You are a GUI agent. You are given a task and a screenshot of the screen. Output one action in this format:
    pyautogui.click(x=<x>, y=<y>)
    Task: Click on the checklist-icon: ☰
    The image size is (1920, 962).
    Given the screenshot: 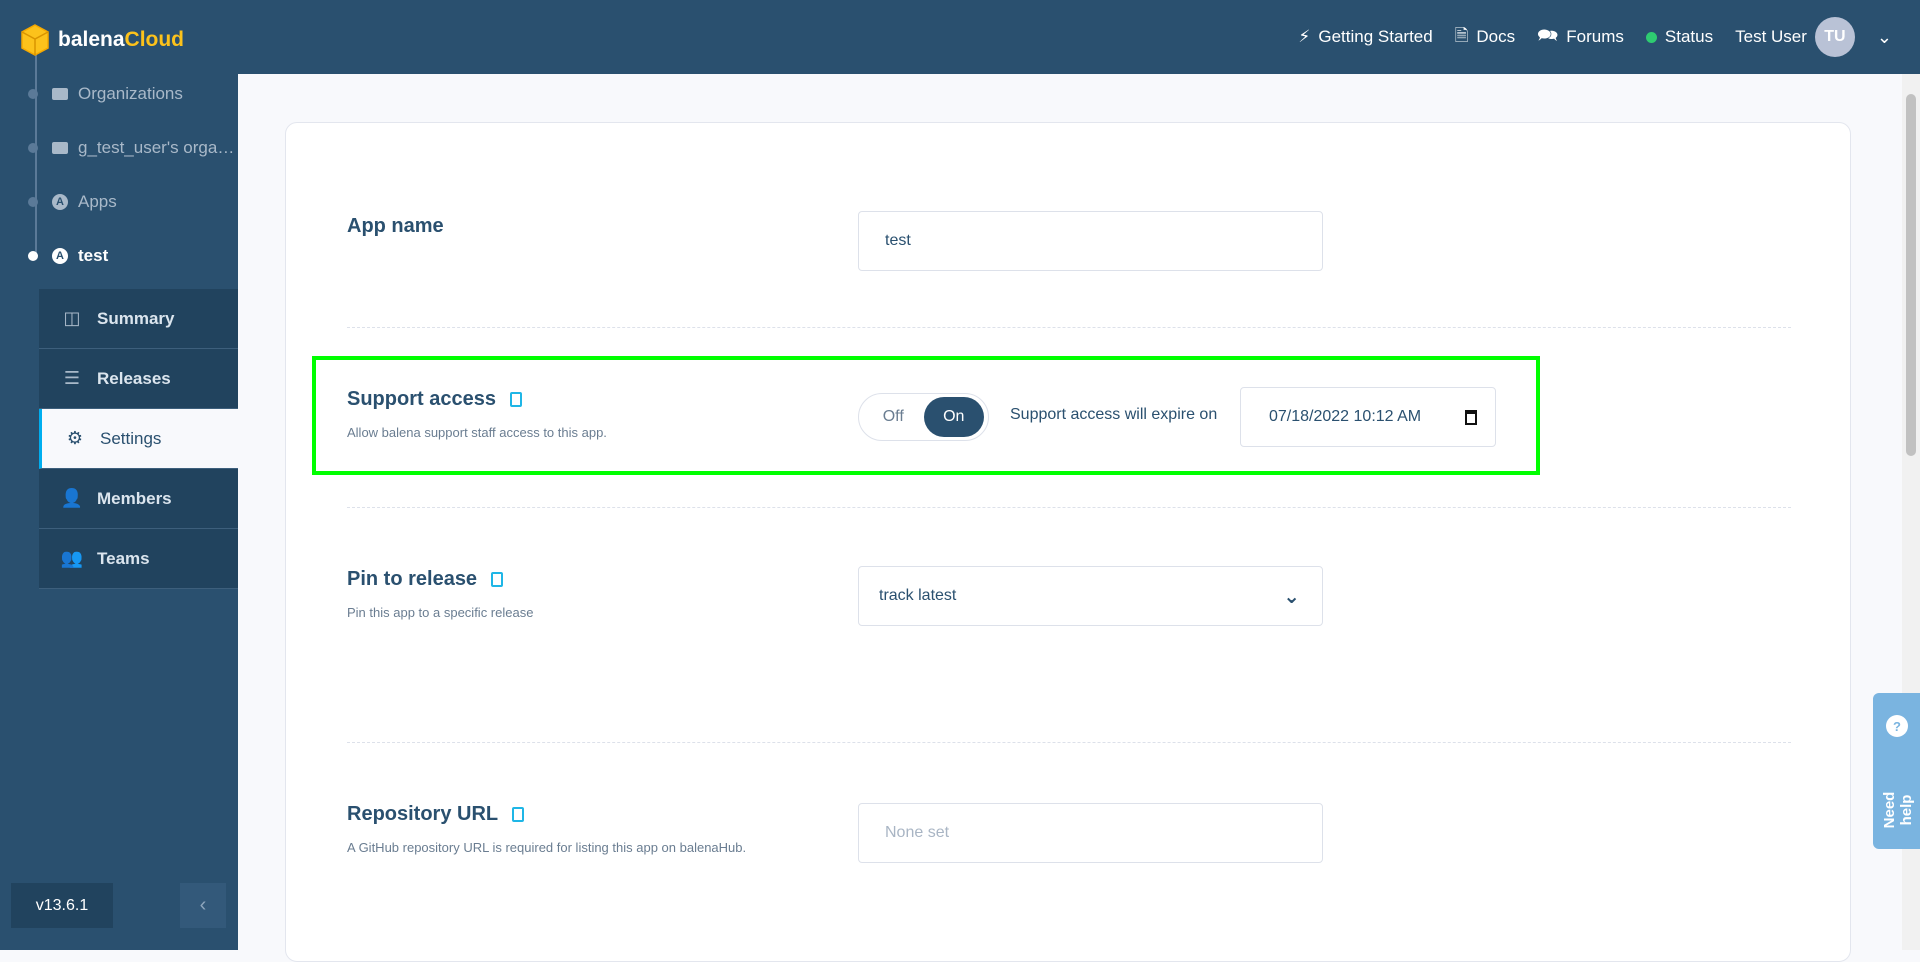 What is the action you would take?
    pyautogui.click(x=72, y=378)
    